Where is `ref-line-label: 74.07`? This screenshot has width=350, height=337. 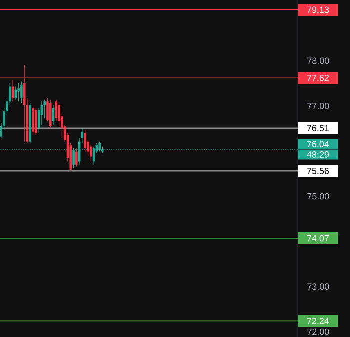 ref-line-label: 74.07 is located at coordinates (318, 238).